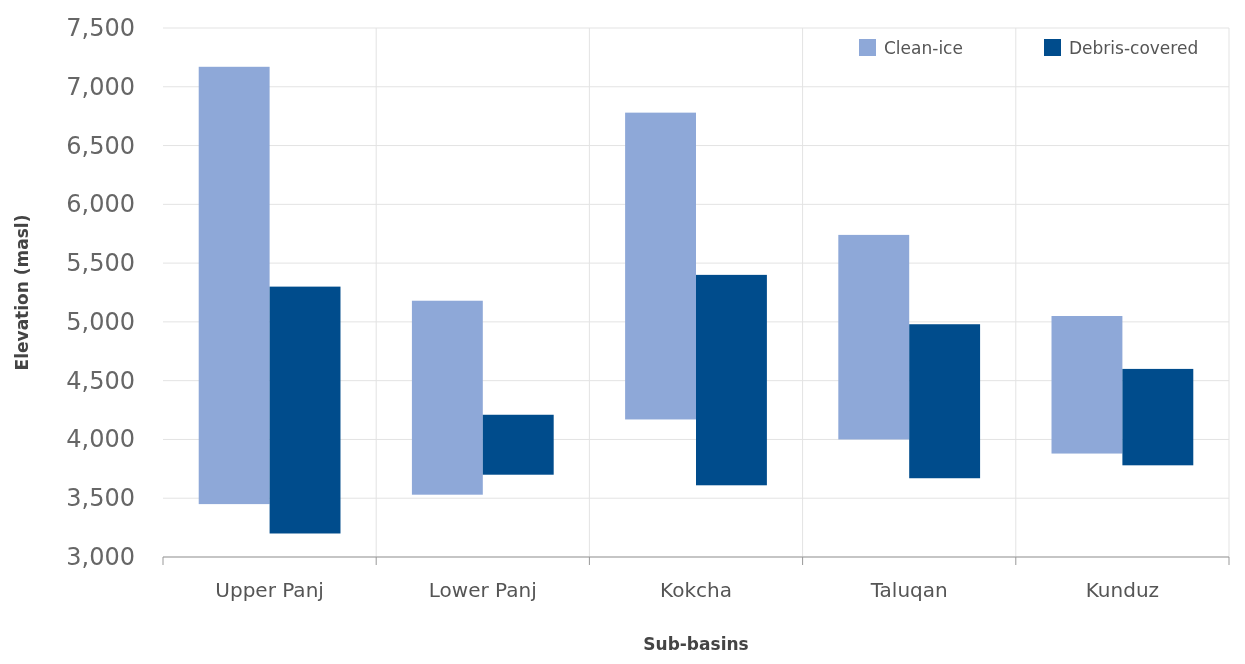 Image resolution: width=1245 pixels, height=664 pixels. What do you see at coordinates (100, 557) in the screenshot?
I see `y-tick-label: 3,000` at bounding box center [100, 557].